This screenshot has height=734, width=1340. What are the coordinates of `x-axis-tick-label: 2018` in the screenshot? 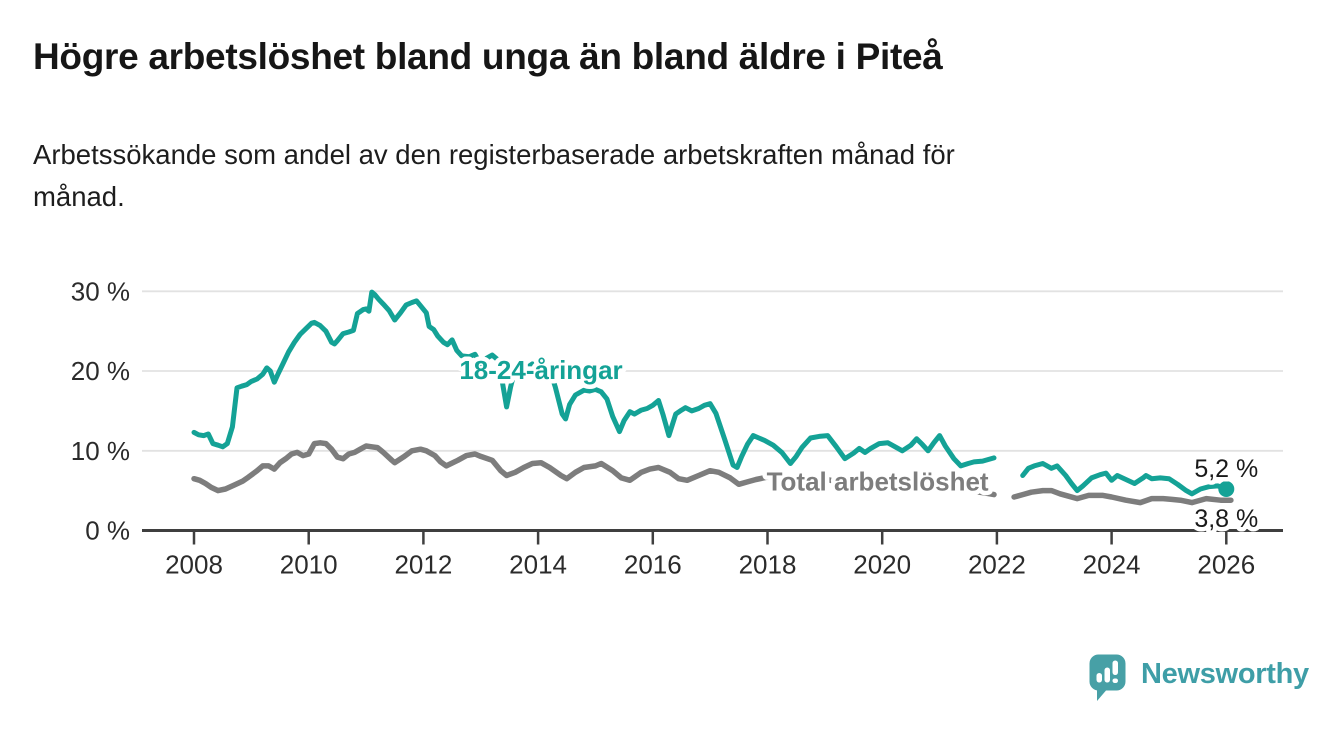 It's located at (768, 565).